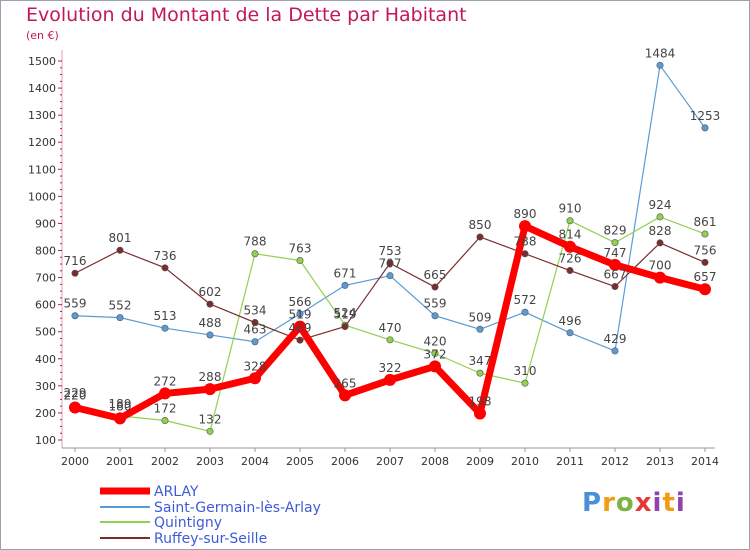 The height and width of the screenshot is (550, 750). Describe the element at coordinates (42, 169) in the screenshot. I see `y-tick-label: 1100` at that location.